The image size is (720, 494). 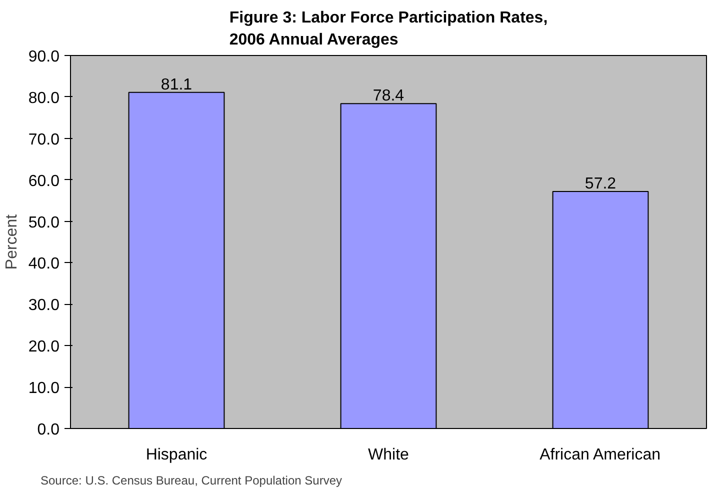 I want to click on x-tick-label: Hispanic, so click(x=177, y=455).